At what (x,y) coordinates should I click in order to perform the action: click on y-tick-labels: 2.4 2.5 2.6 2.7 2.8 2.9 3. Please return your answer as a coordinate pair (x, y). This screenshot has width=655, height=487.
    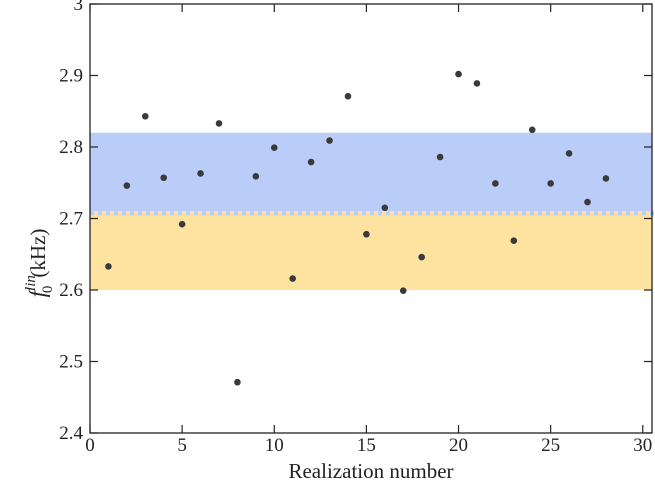
    Looking at the image, I should click on (71, 222).